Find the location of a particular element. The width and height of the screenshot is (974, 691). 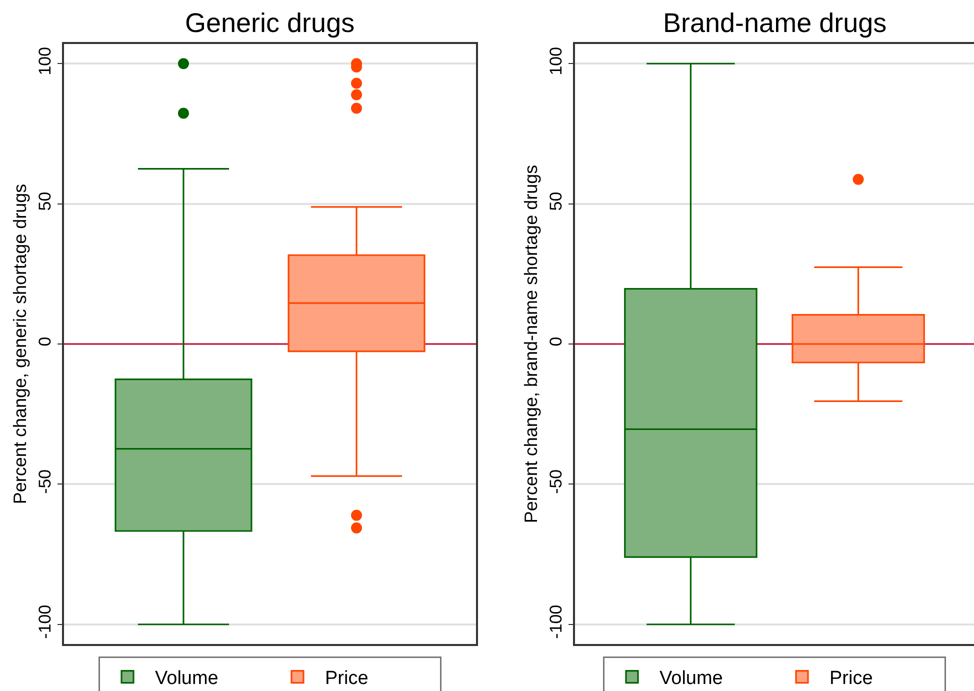

y-axis-title: Percent change, brand-name shortage drugs is located at coordinates (531, 344).